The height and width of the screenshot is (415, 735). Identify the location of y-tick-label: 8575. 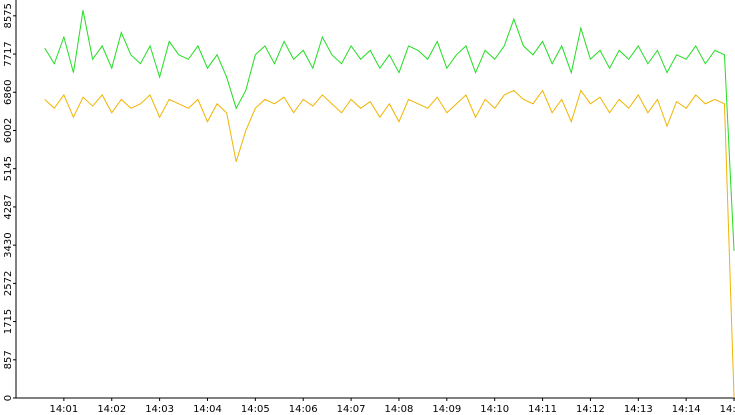
(8, 15).